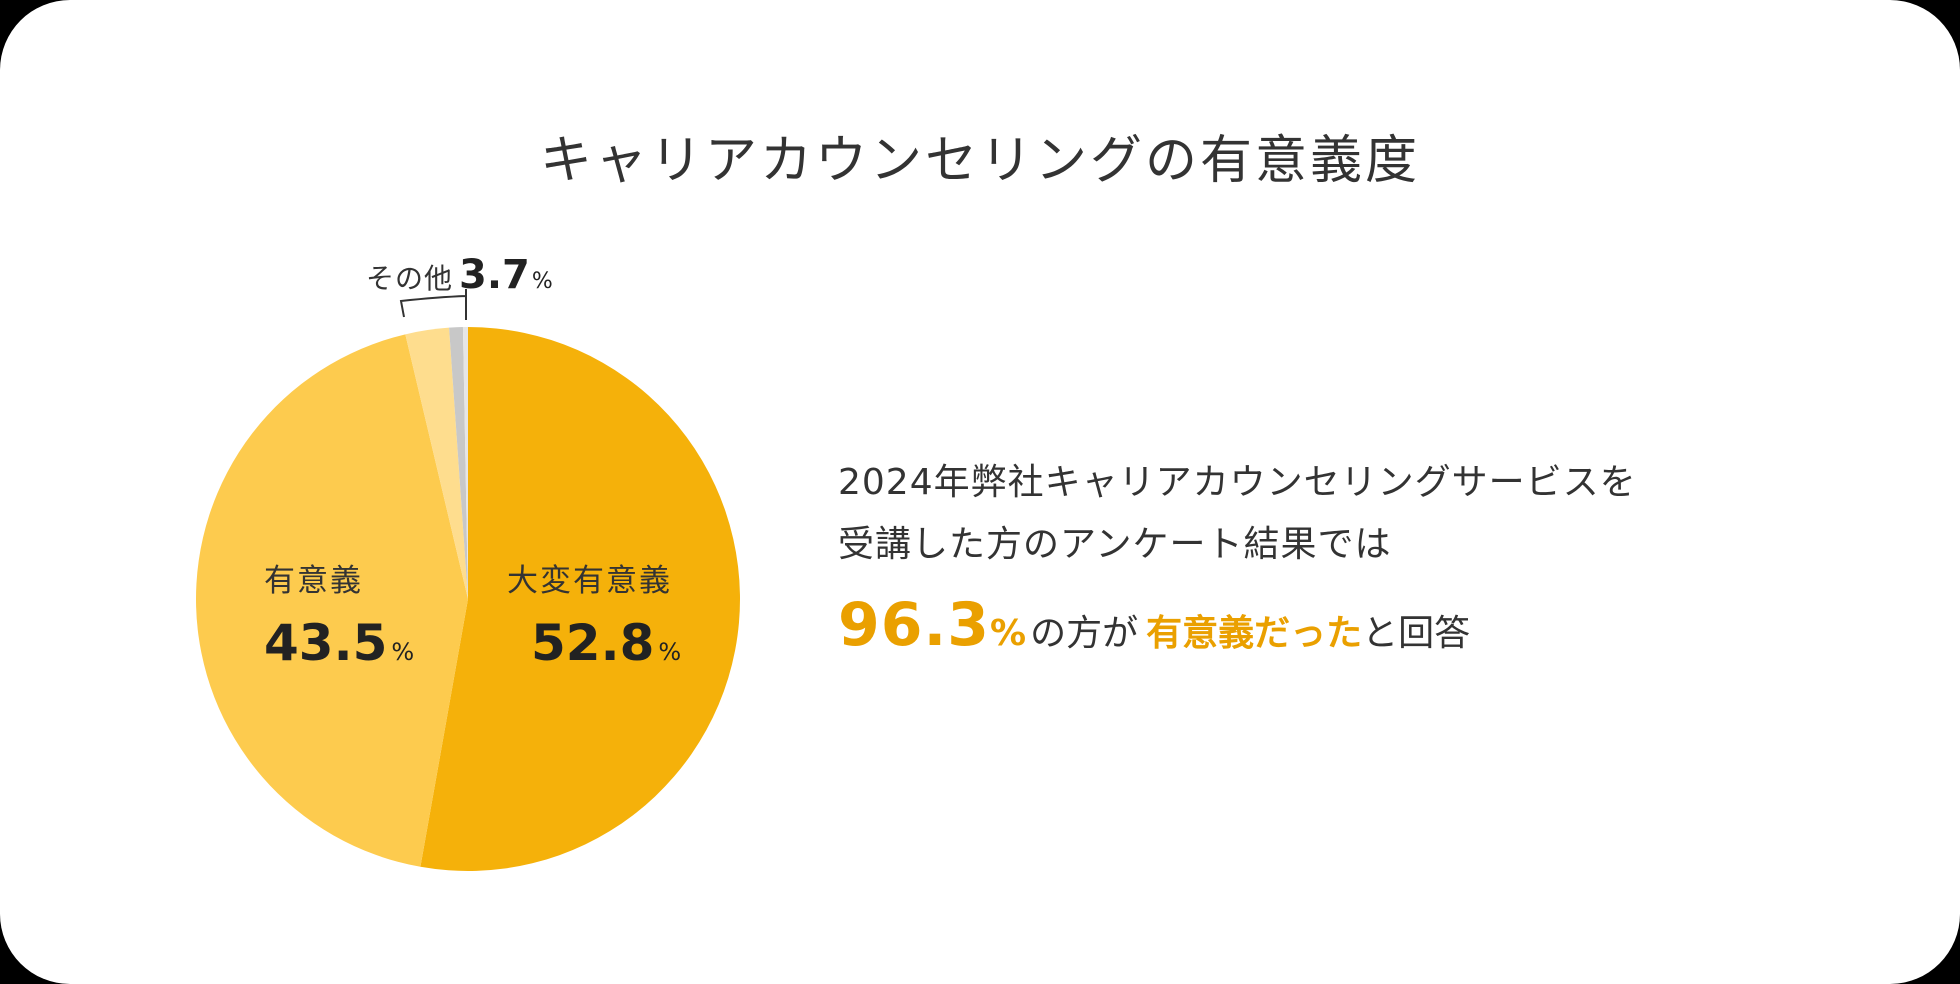 The width and height of the screenshot is (1960, 984). What do you see at coordinates (670, 652) in the screenshot?
I see `very-meaningful-unit: %` at bounding box center [670, 652].